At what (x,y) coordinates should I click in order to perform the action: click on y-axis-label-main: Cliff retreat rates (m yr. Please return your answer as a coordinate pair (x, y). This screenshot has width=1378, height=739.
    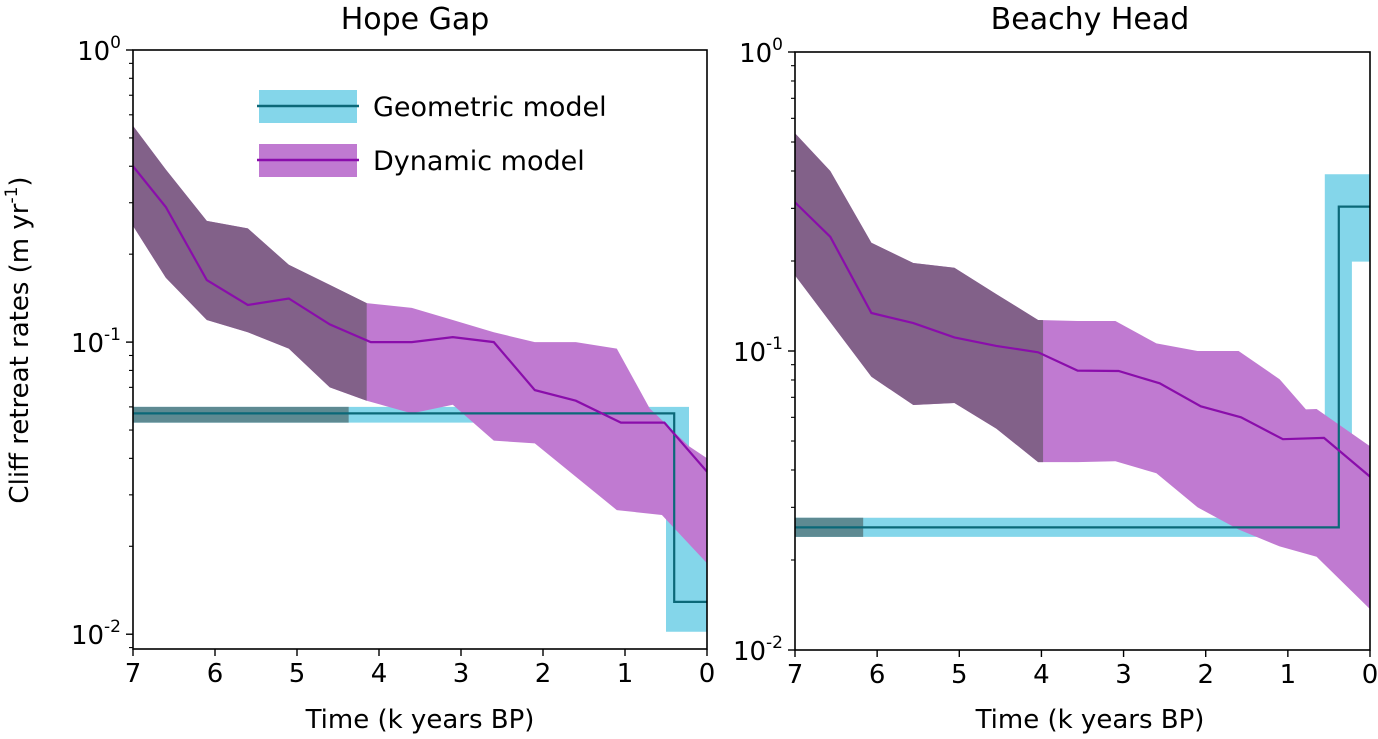
    Looking at the image, I should click on (20, 353).